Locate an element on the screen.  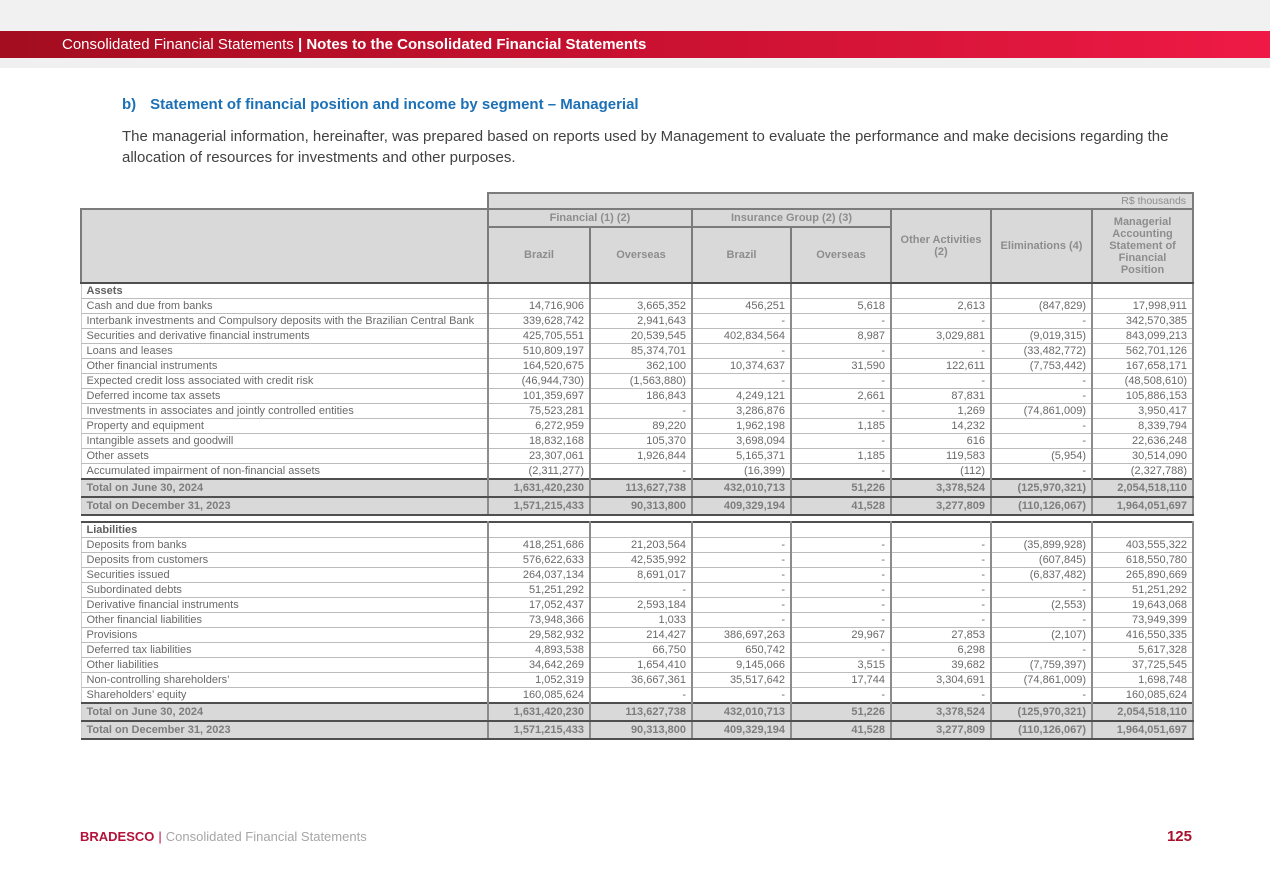
column-header-insurance-overseas: Overseas is located at coordinates (841, 255).